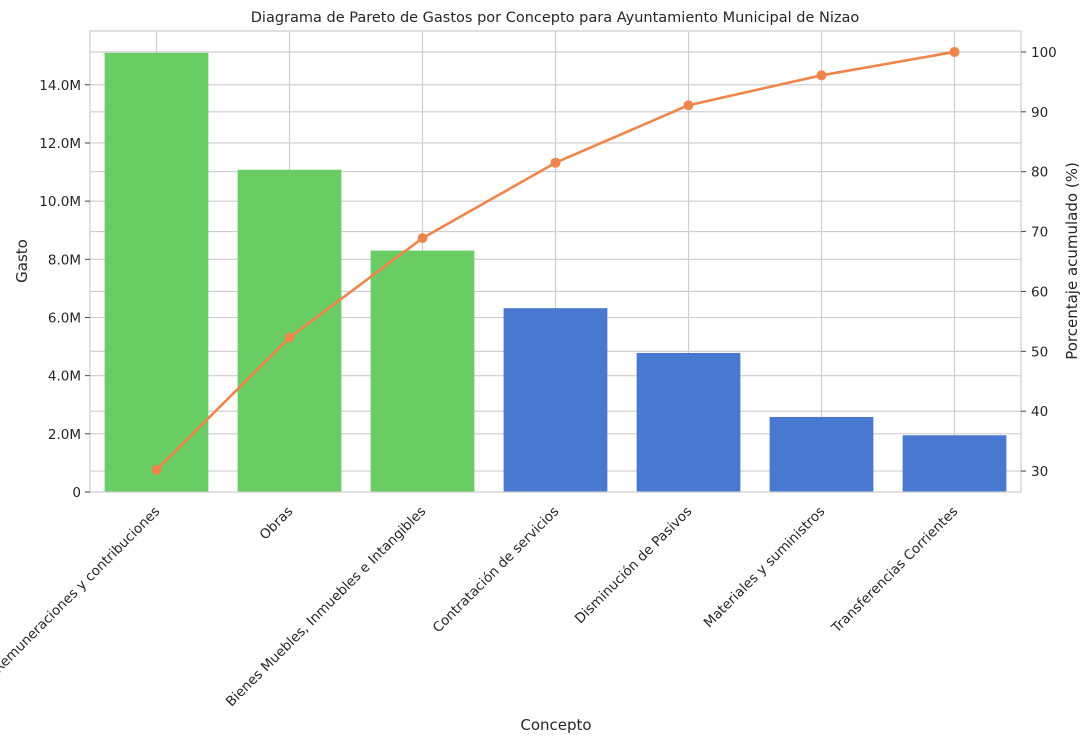 Image resolution: width=1090 pixels, height=743 pixels. What do you see at coordinates (555, 725) in the screenshot?
I see `x-axis-label: Concepto` at bounding box center [555, 725].